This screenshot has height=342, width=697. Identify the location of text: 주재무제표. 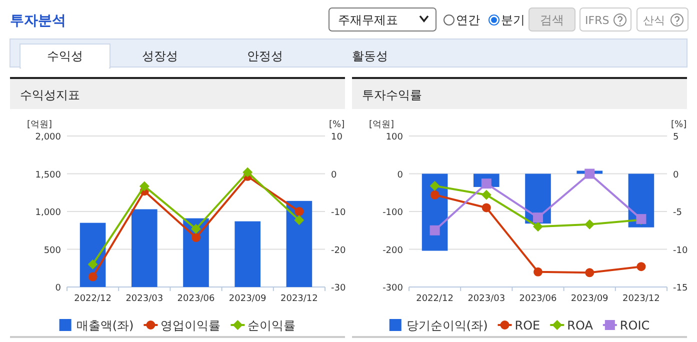
(368, 20).